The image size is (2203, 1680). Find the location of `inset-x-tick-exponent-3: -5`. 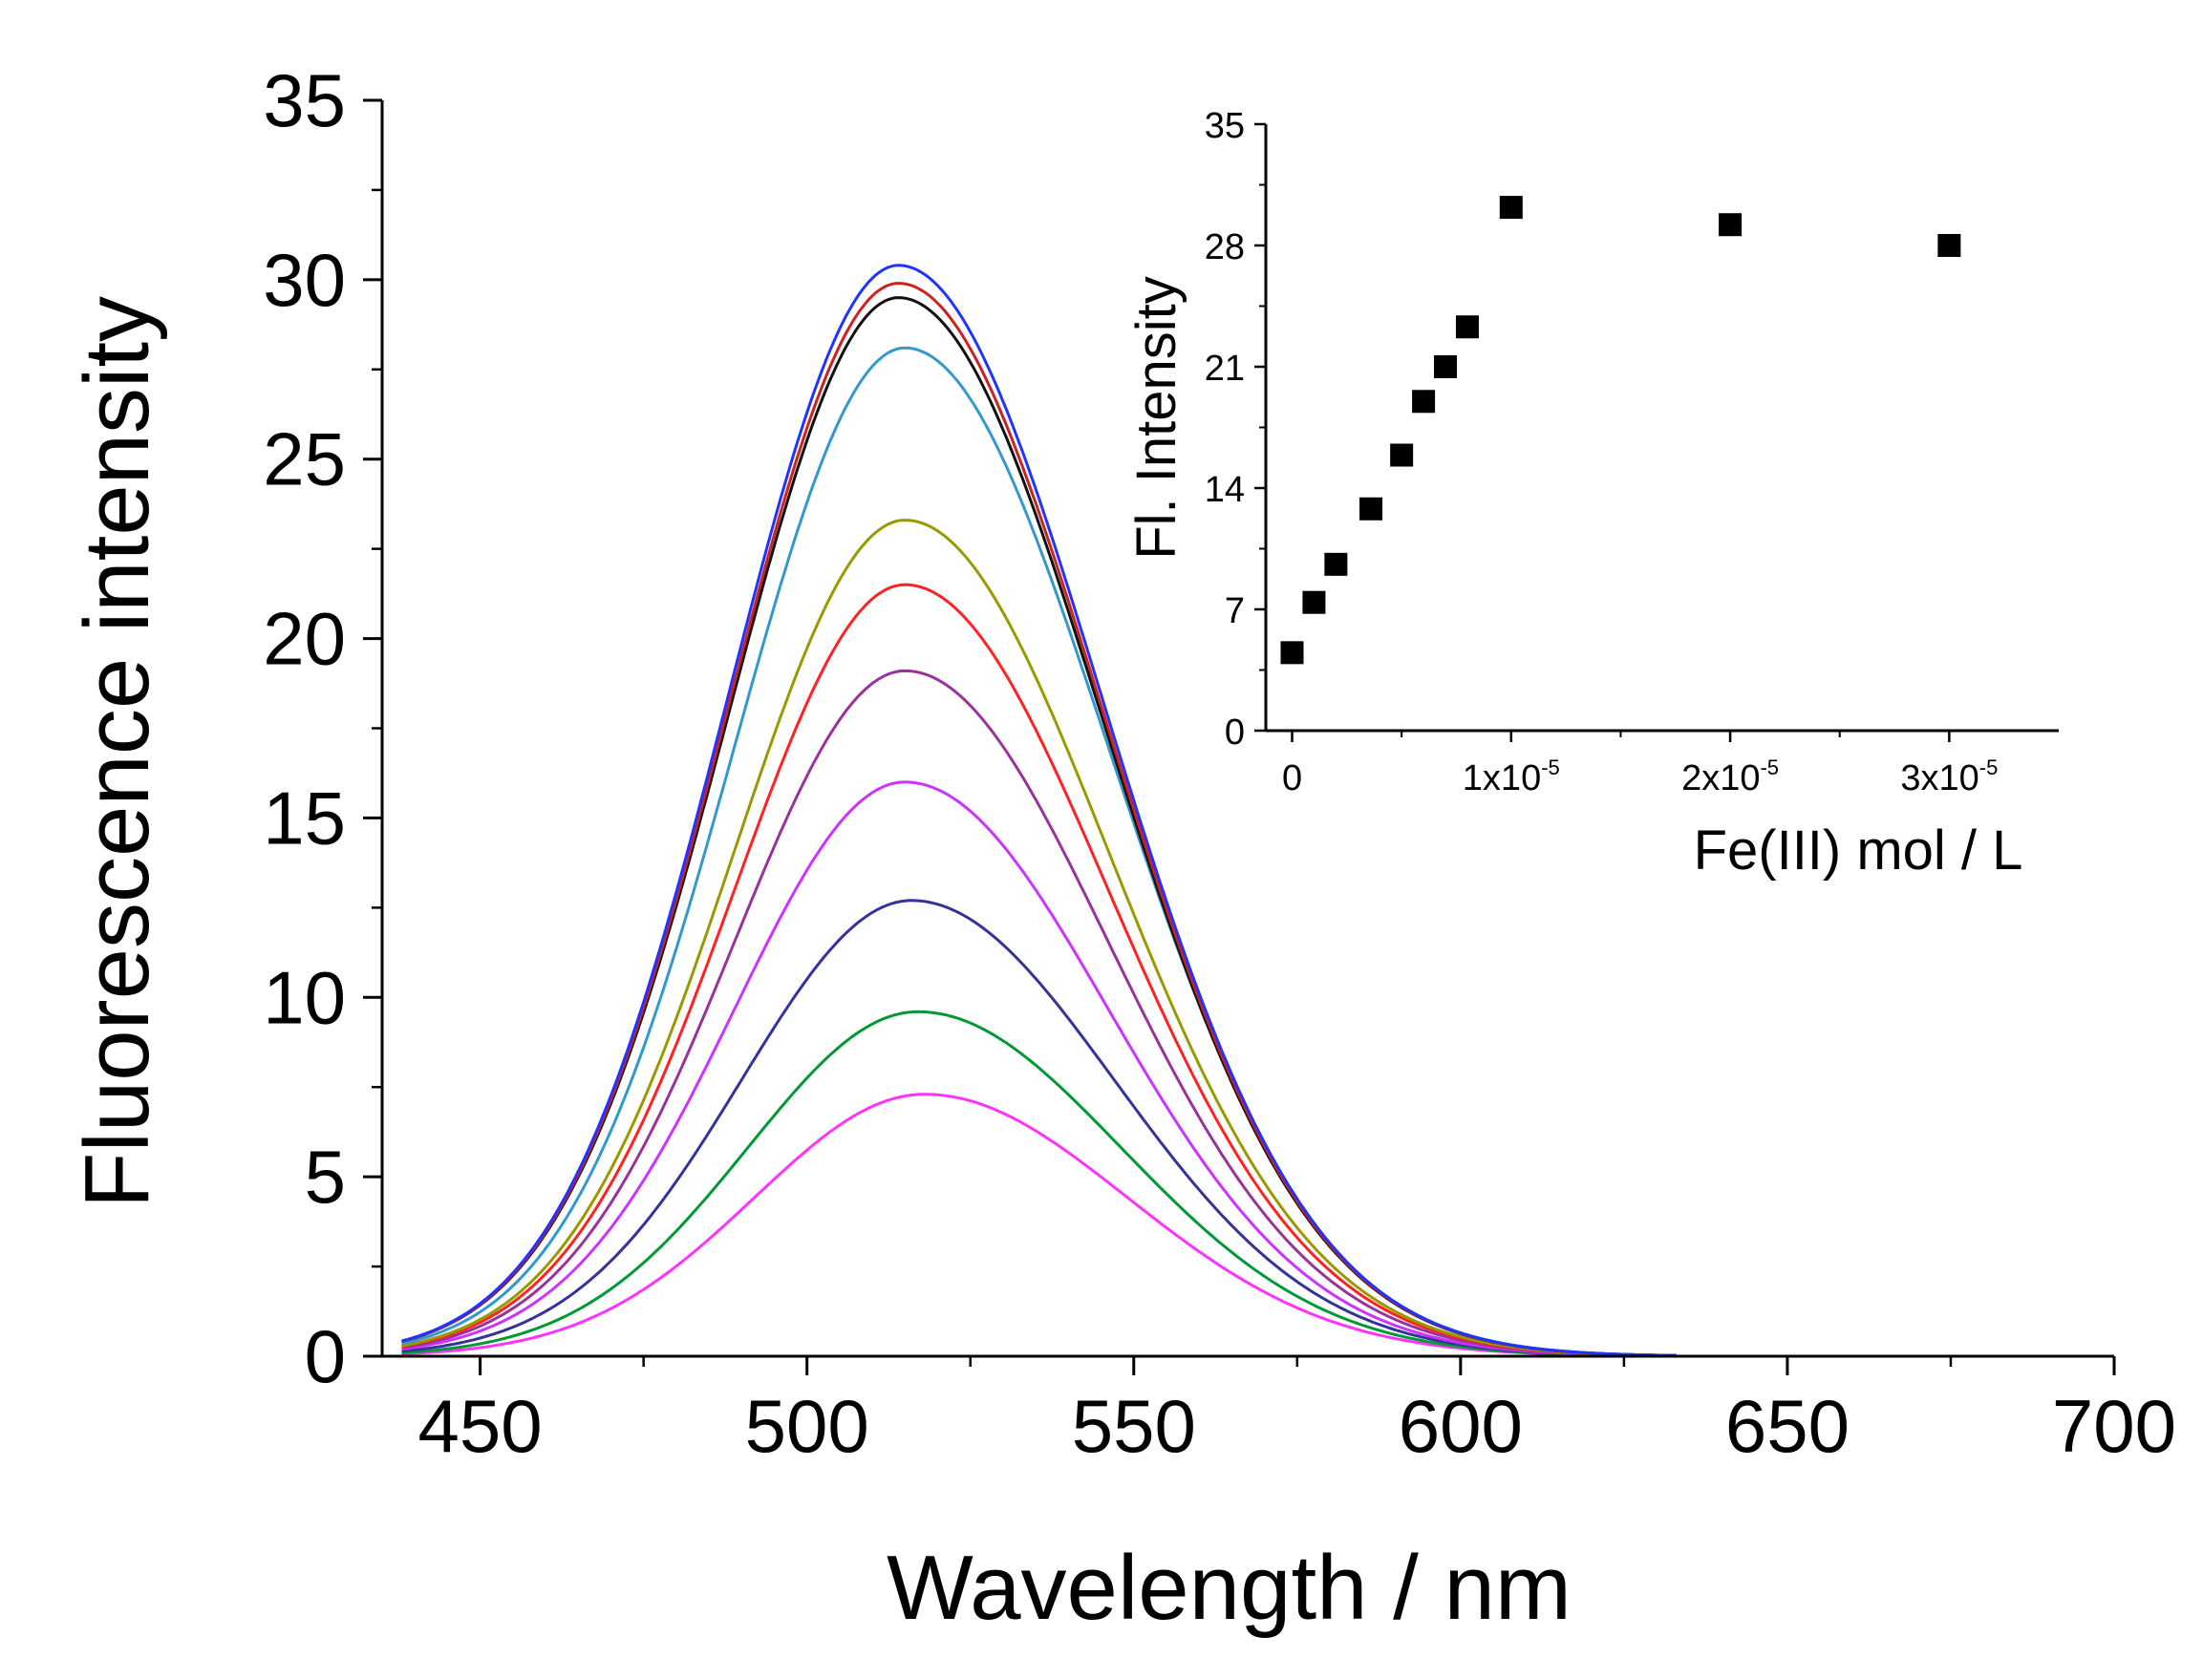

inset-x-tick-exponent-3: -5 is located at coordinates (1989, 767).